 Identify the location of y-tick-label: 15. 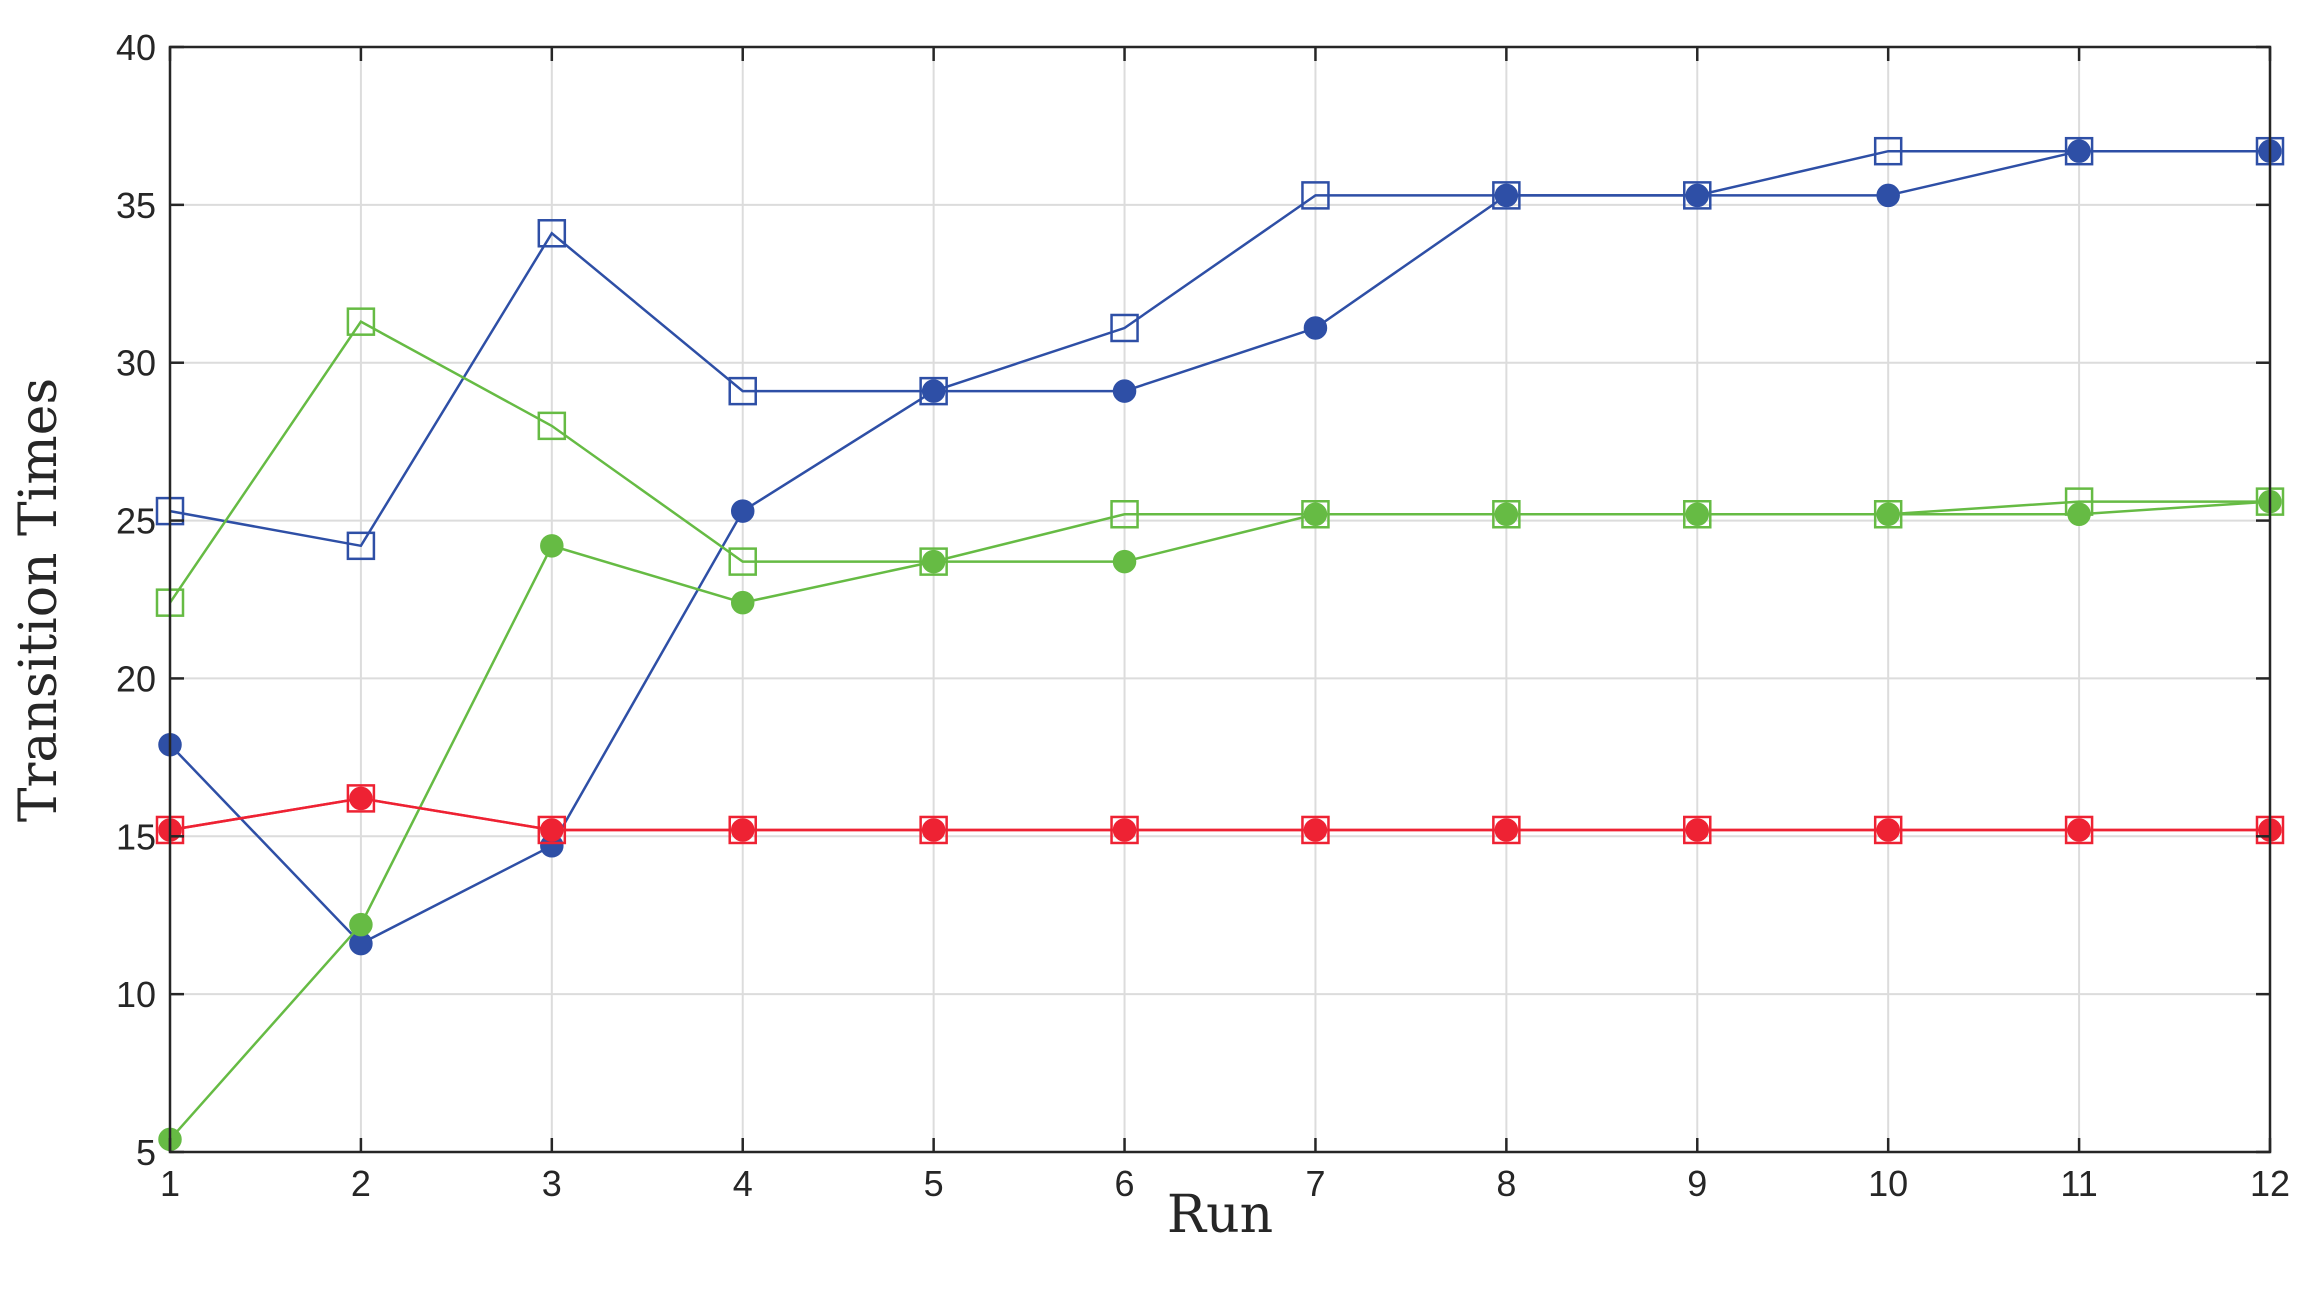
(136, 836).